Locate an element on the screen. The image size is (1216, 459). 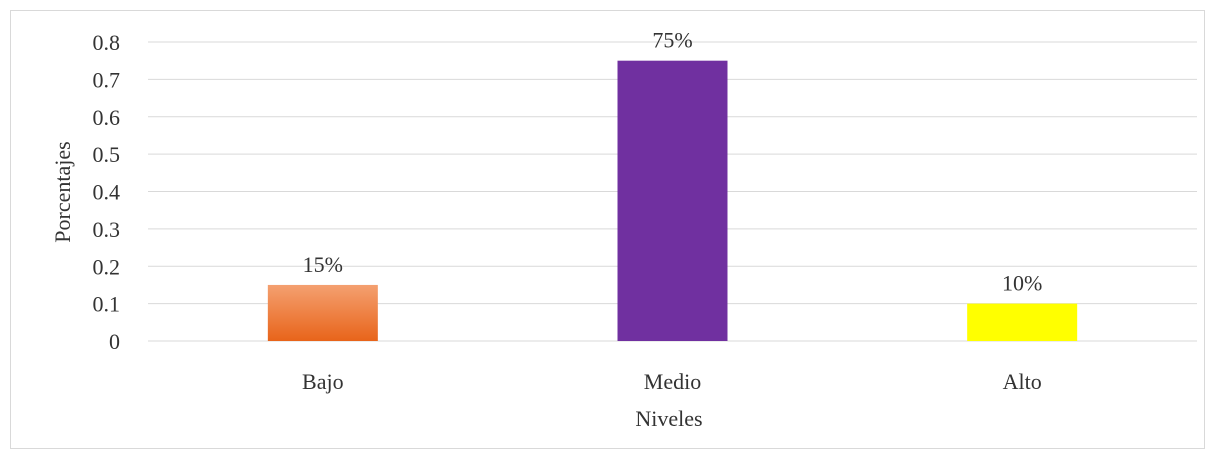
x-axis-categories: Bajo Medio Alto is located at coordinates (672, 381).